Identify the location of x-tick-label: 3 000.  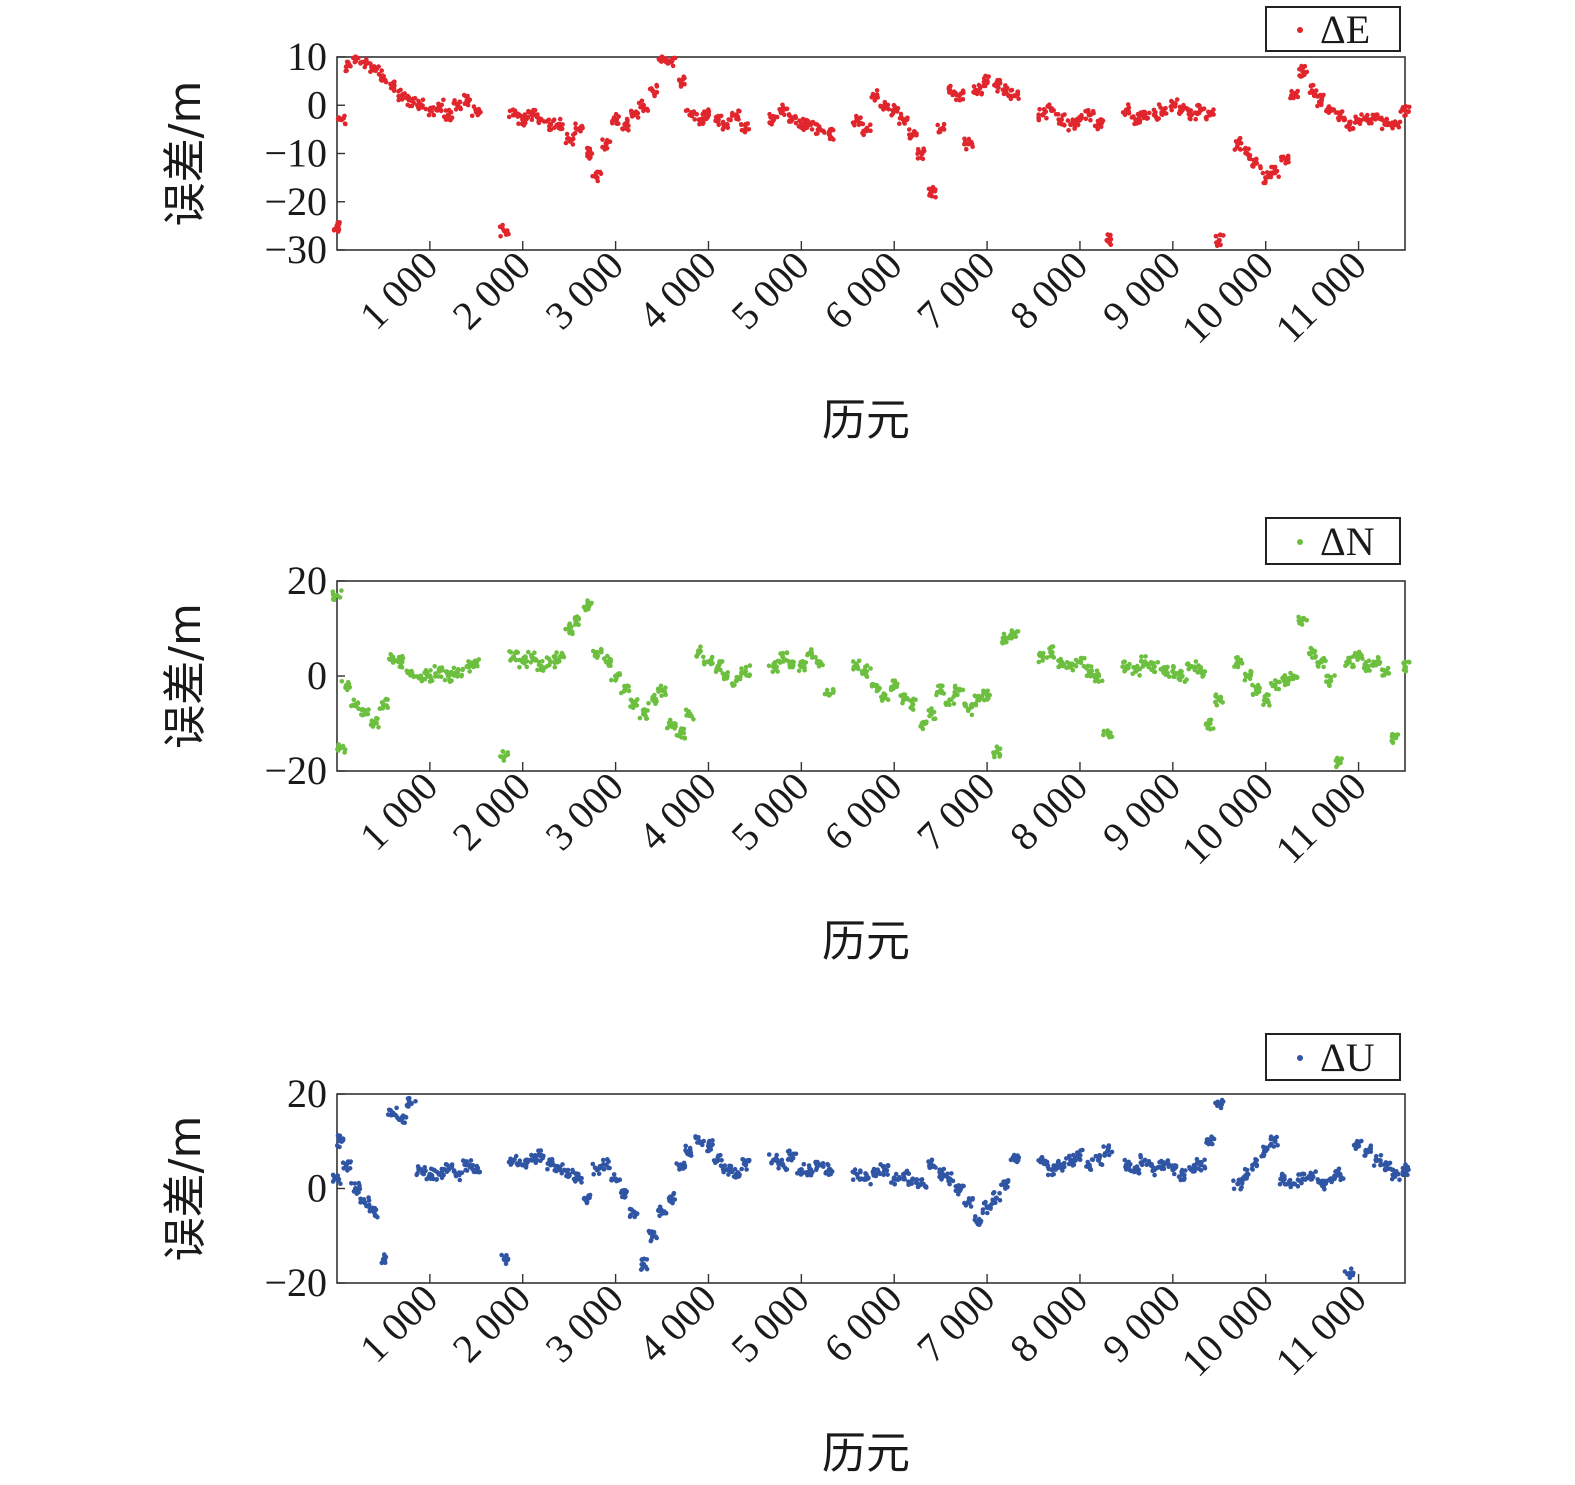
(584, 290).